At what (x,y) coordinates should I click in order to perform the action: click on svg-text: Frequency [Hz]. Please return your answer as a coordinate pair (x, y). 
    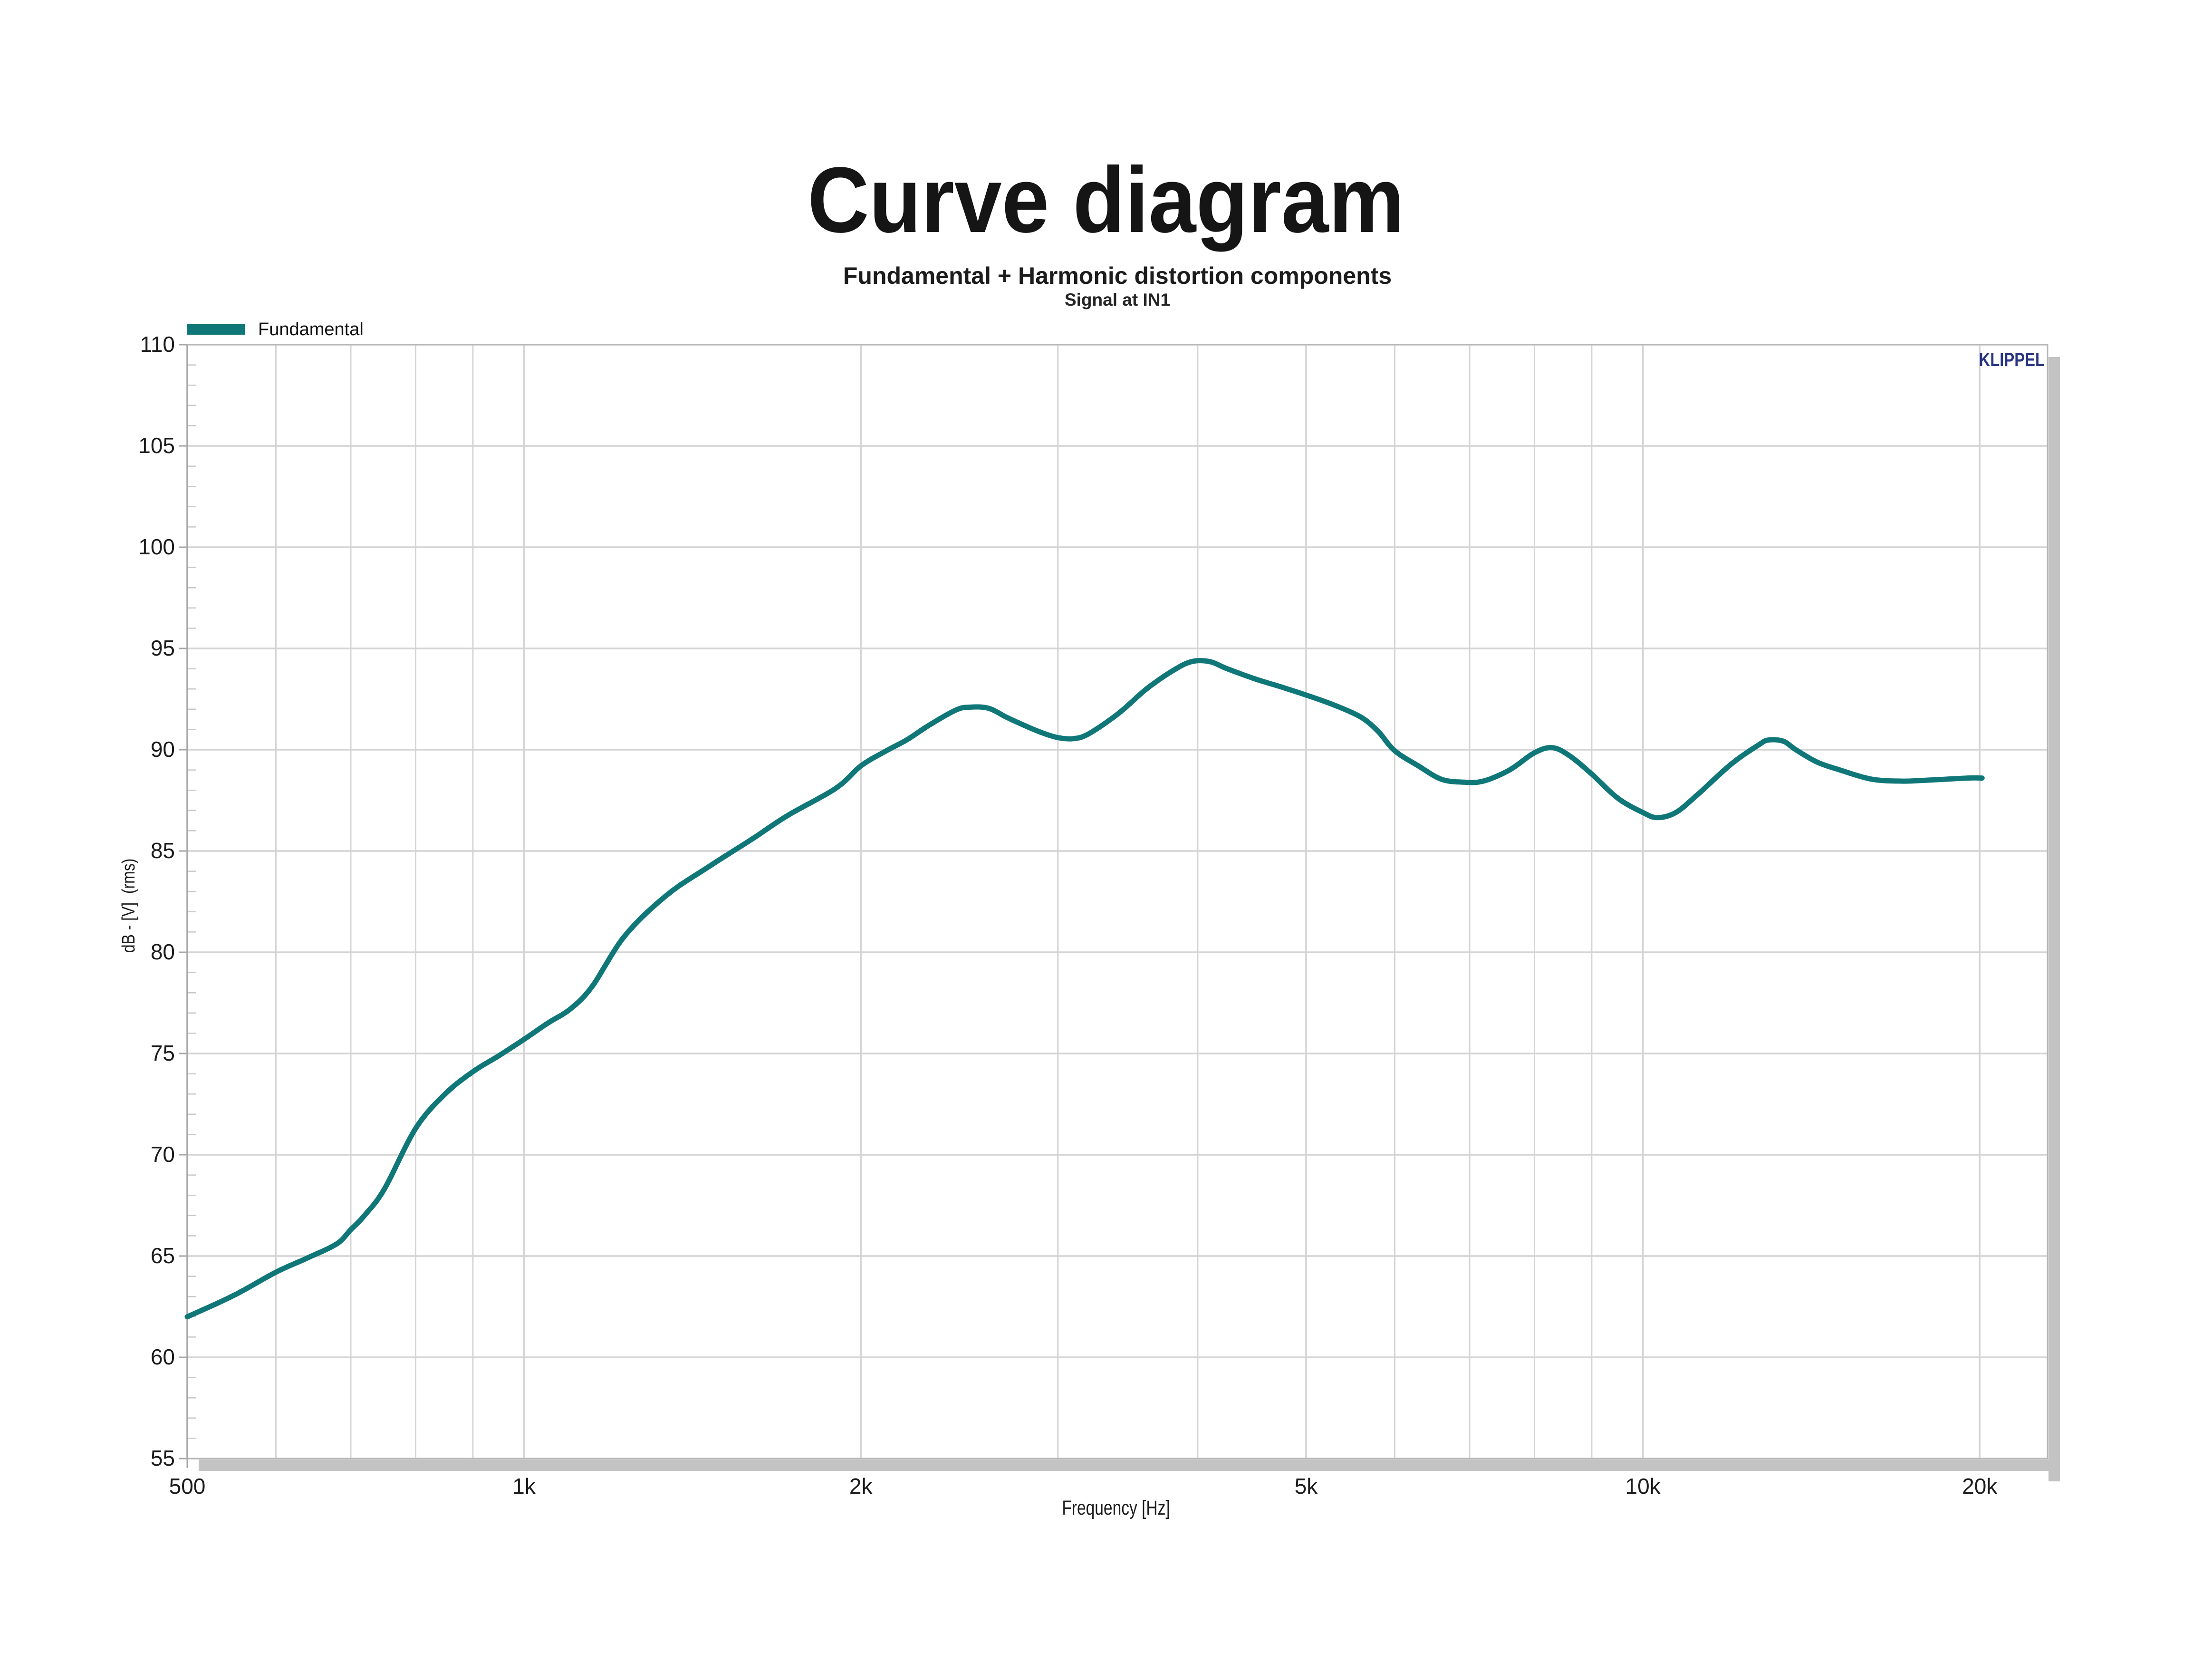
    Looking at the image, I should click on (1116, 1508).